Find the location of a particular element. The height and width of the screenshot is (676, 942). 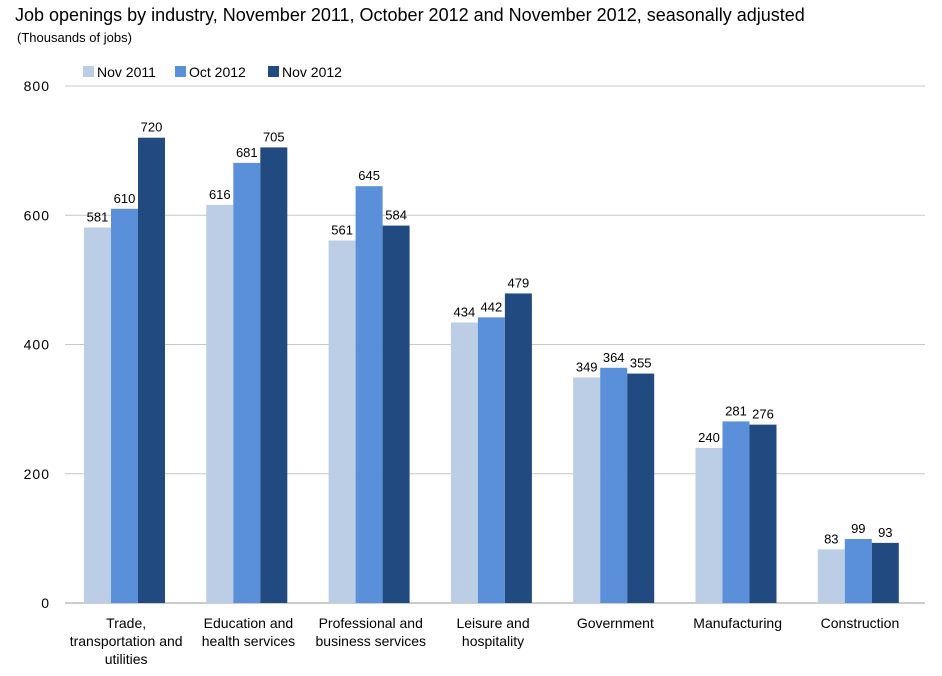

legend-label: Oct 2012 is located at coordinates (217, 72).